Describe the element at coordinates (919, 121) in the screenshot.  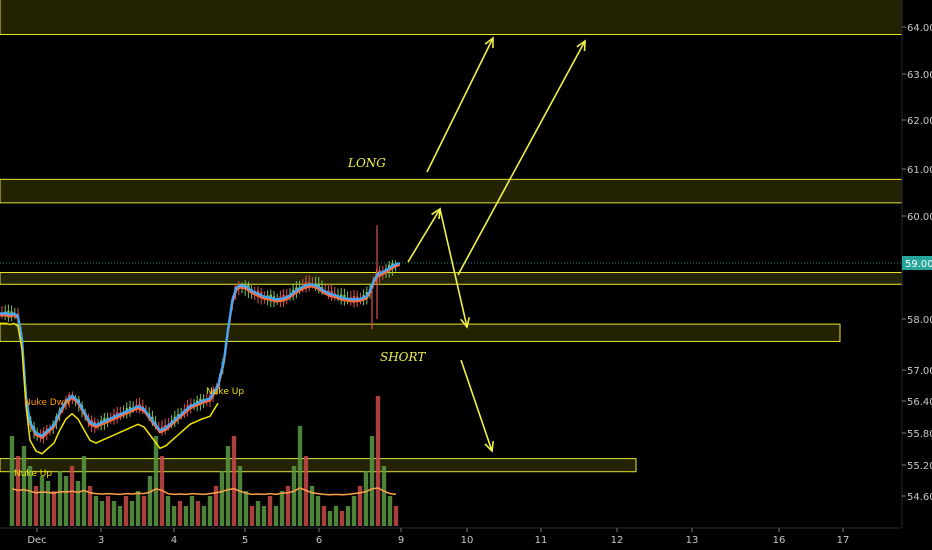
I see `price-tick-label: 62.00` at that location.